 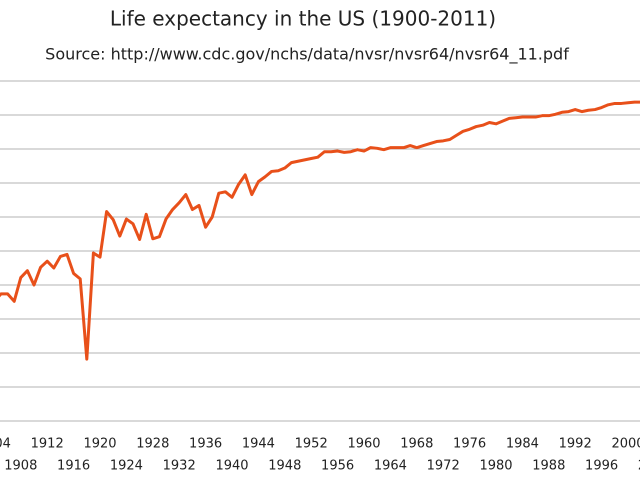 I want to click on x-tick-label: 2000, so click(x=625, y=444).